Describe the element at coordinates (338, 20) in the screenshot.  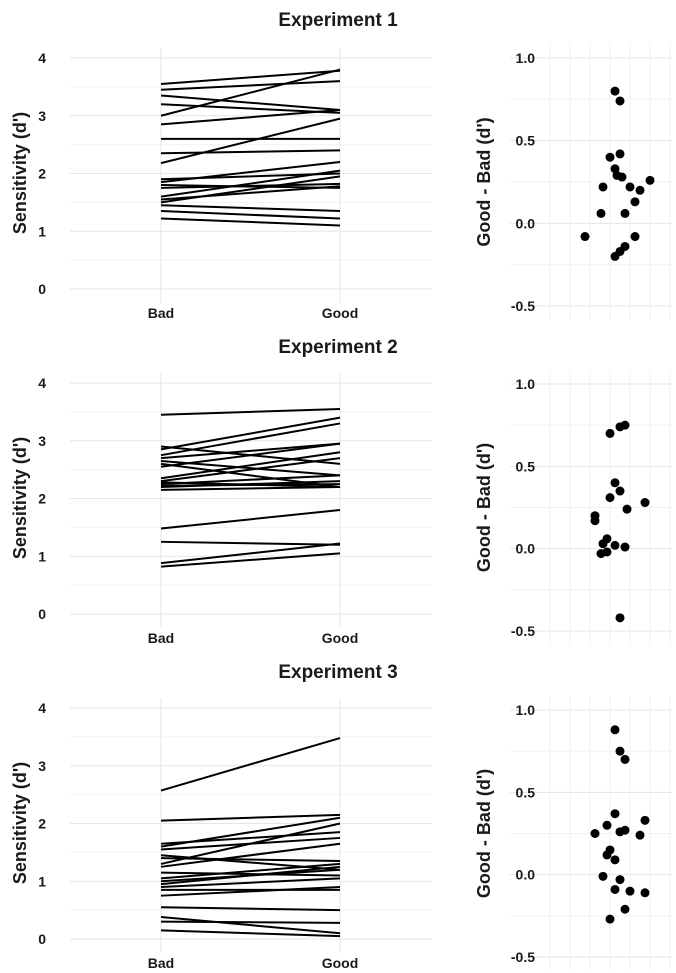
I see `panel-title: Experiment 1` at that location.